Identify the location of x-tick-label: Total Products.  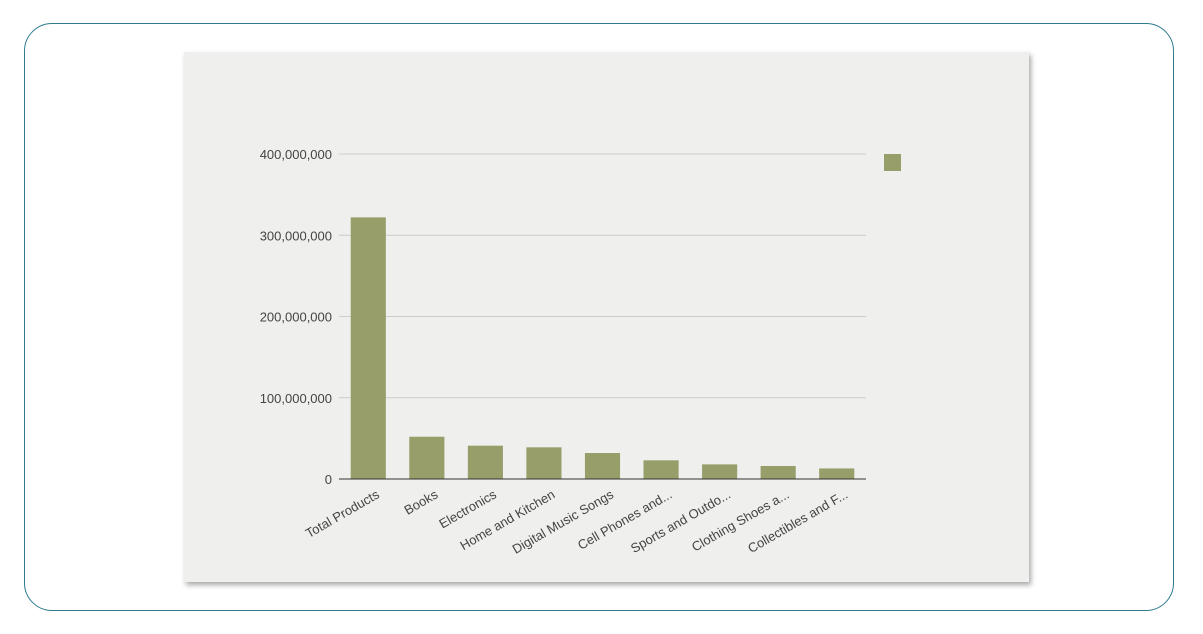
(342, 513).